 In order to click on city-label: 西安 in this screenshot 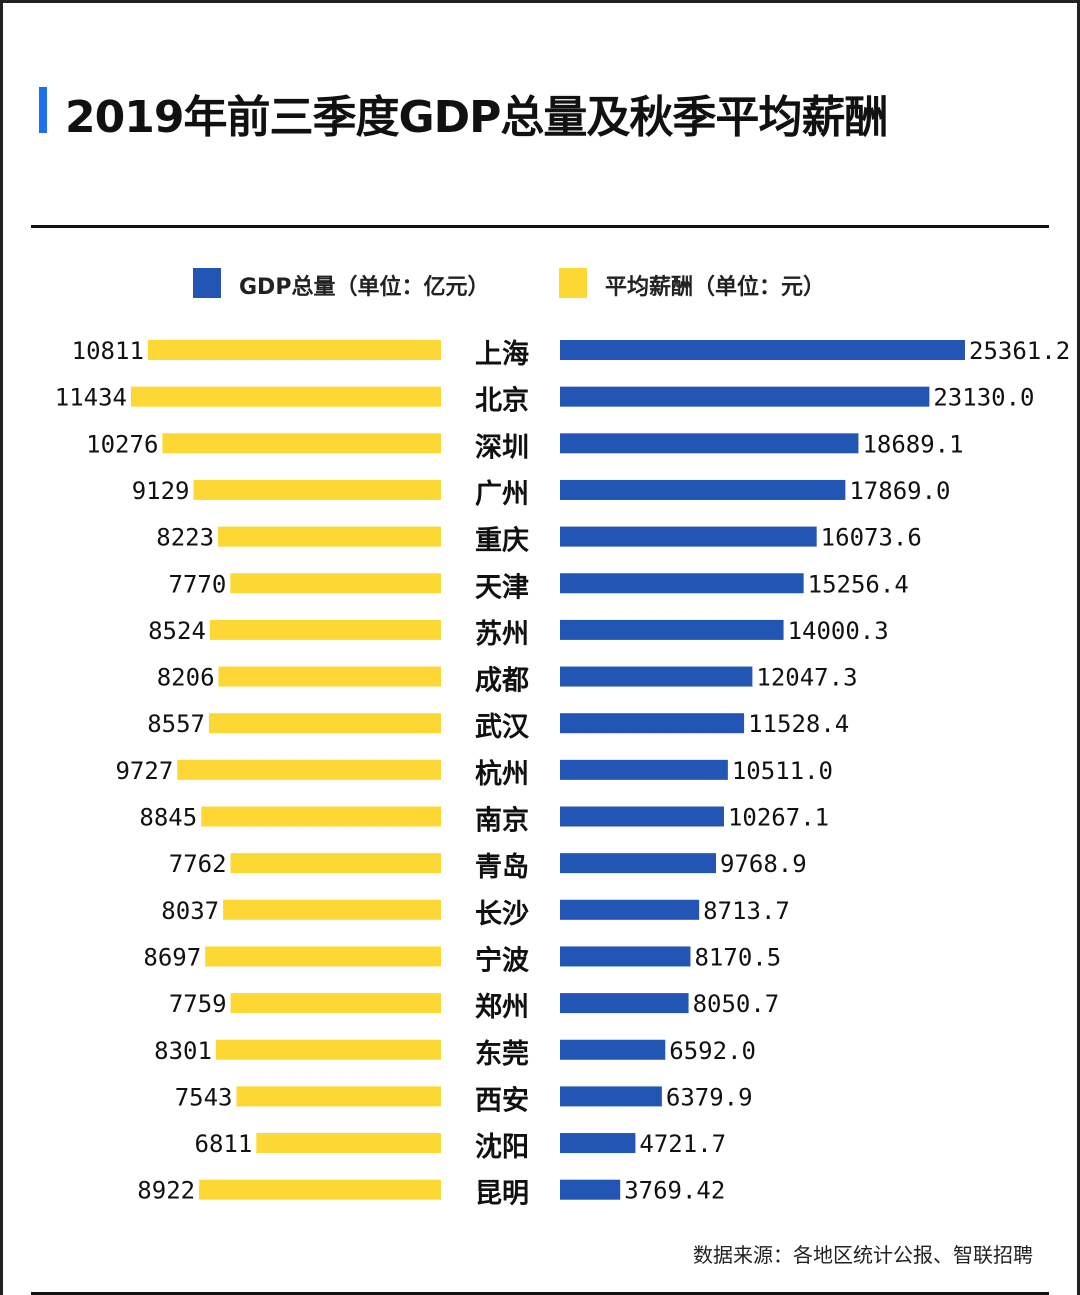, I will do `click(502, 1100)`.